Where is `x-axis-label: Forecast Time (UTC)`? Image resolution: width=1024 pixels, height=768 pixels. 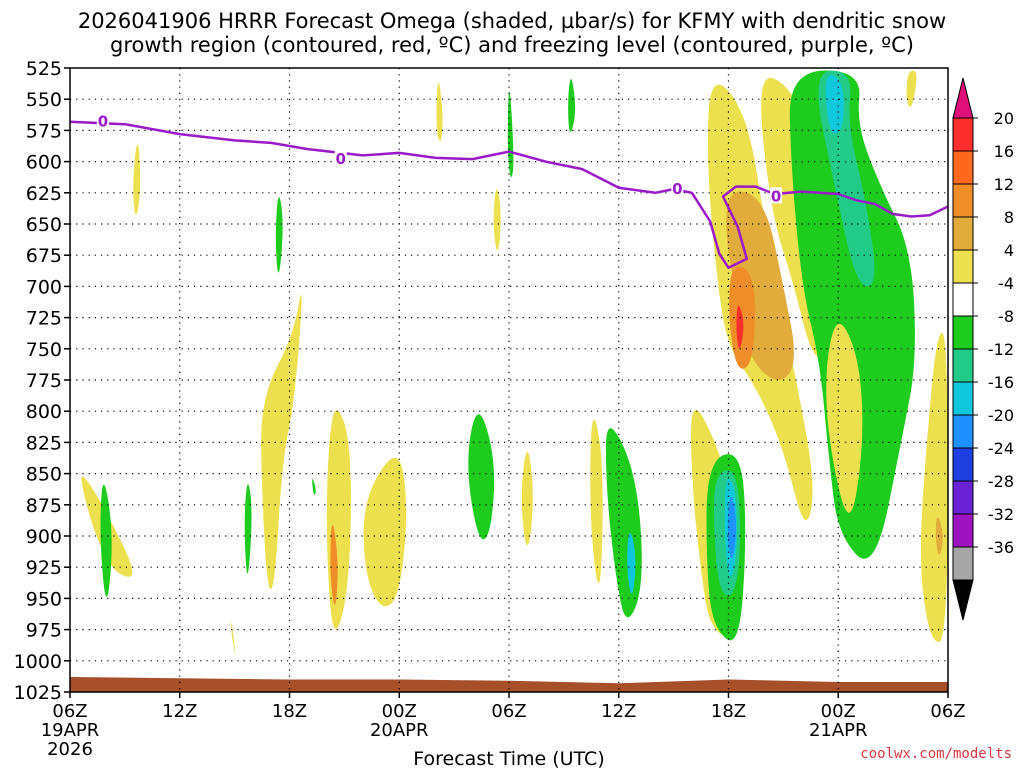 x-axis-label: Forecast Time (UTC) is located at coordinates (508, 758).